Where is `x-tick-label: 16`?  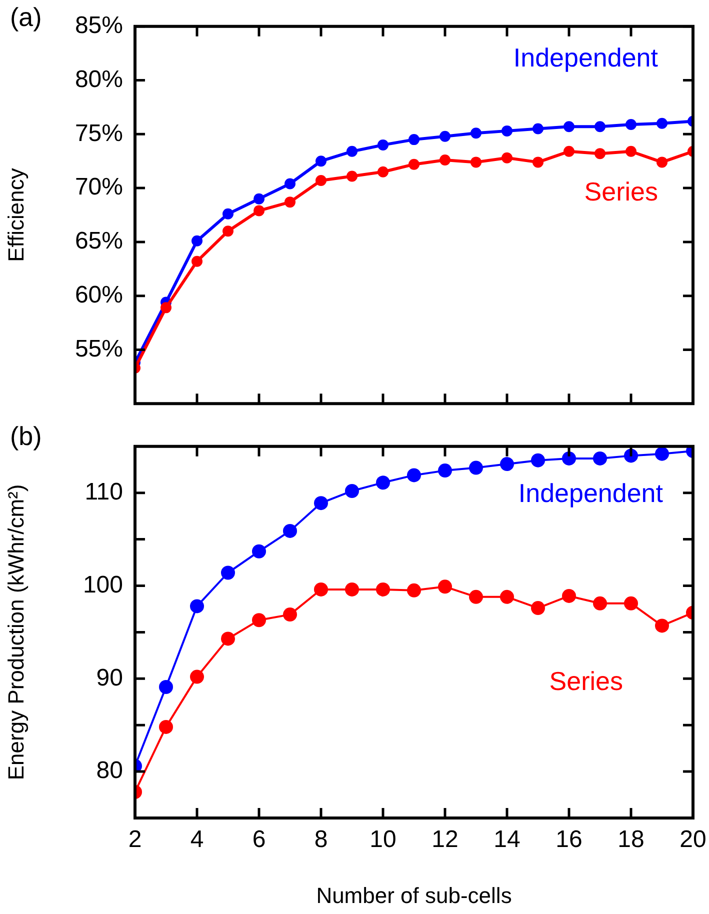 x-tick-label: 16 is located at coordinates (569, 840).